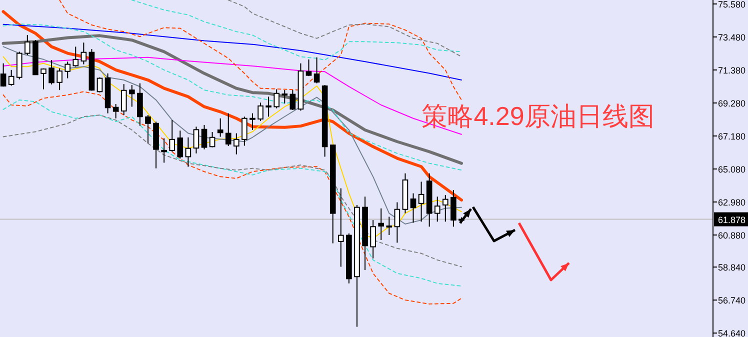  I want to click on title: 策略4.29原油日线图, so click(538, 116).